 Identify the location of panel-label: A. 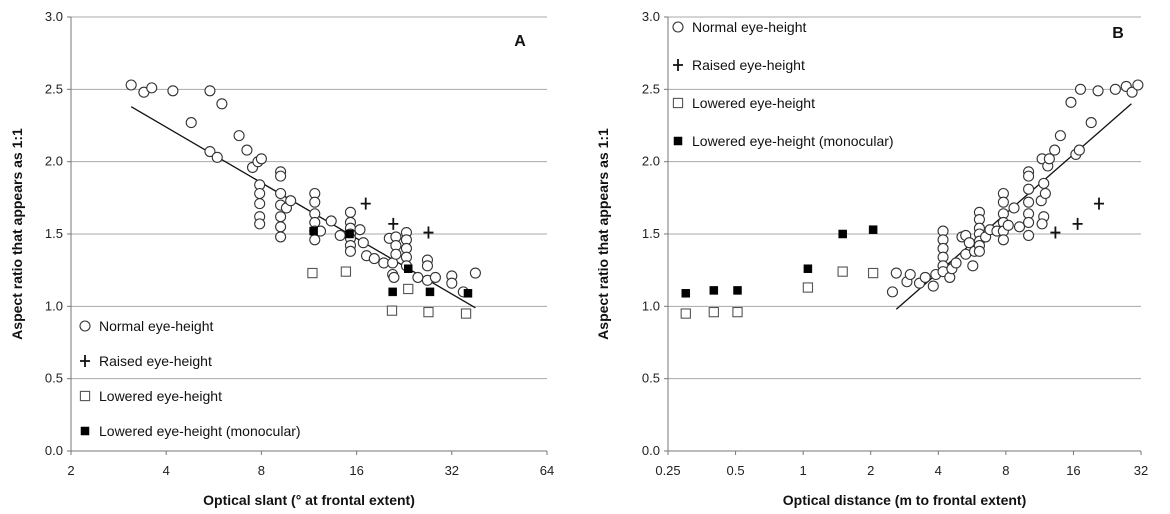
(520, 41).